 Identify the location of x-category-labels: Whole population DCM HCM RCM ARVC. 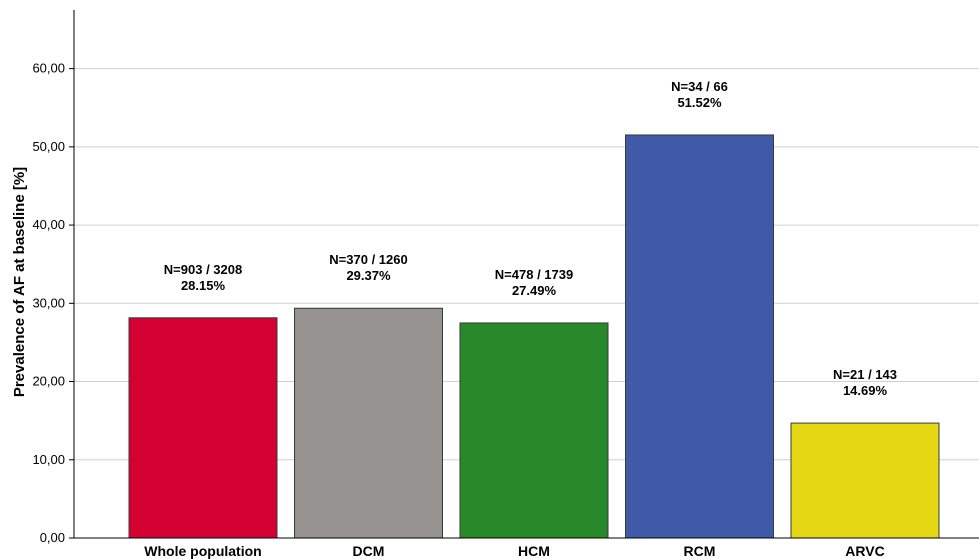
(514, 551).